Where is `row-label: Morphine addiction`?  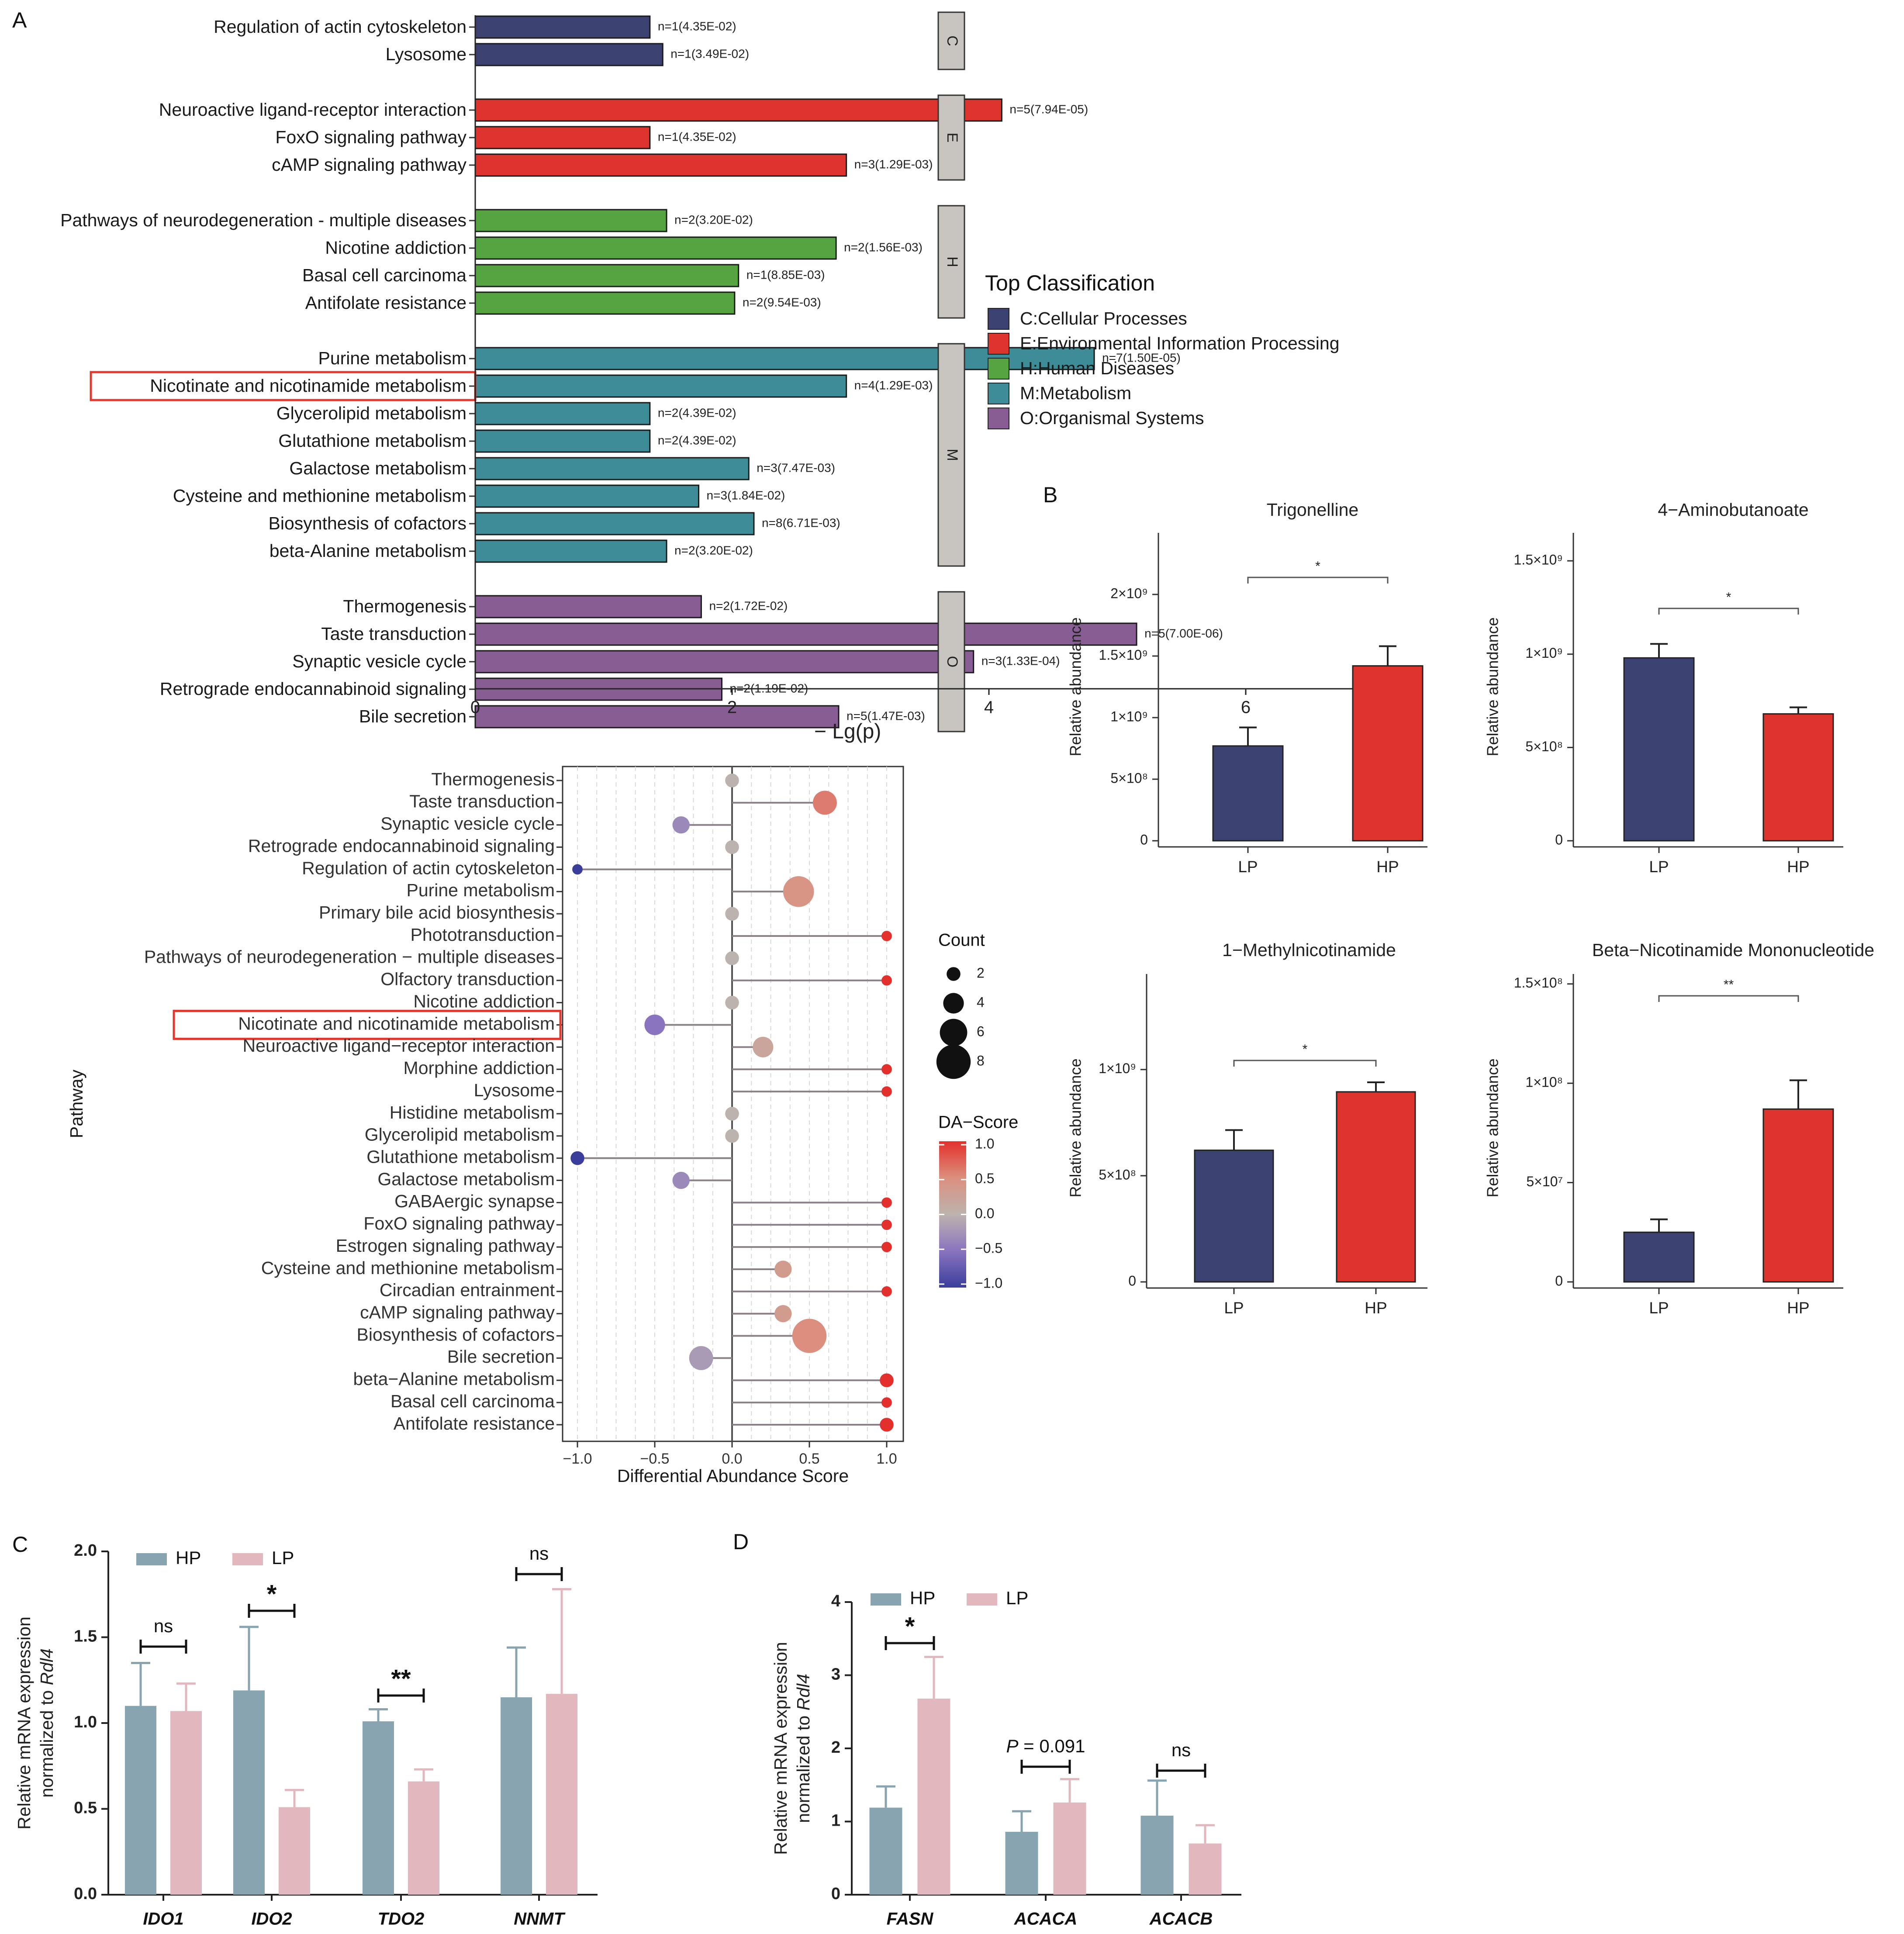
row-label: Morphine addiction is located at coordinates (479, 1068).